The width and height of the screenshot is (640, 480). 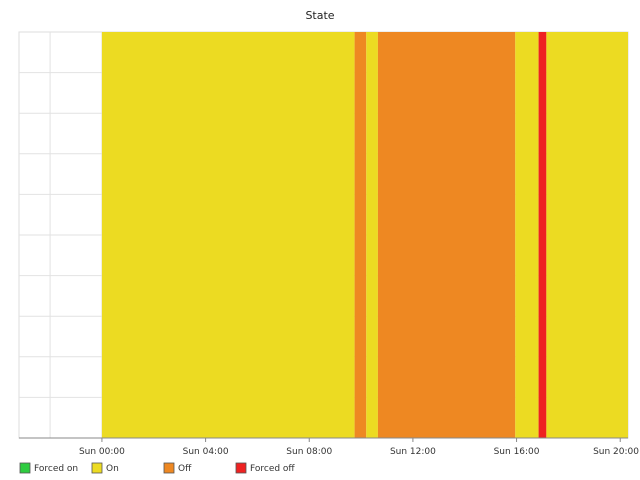 I want to click on legend-item-forced-off: Forced off, so click(x=265, y=468).